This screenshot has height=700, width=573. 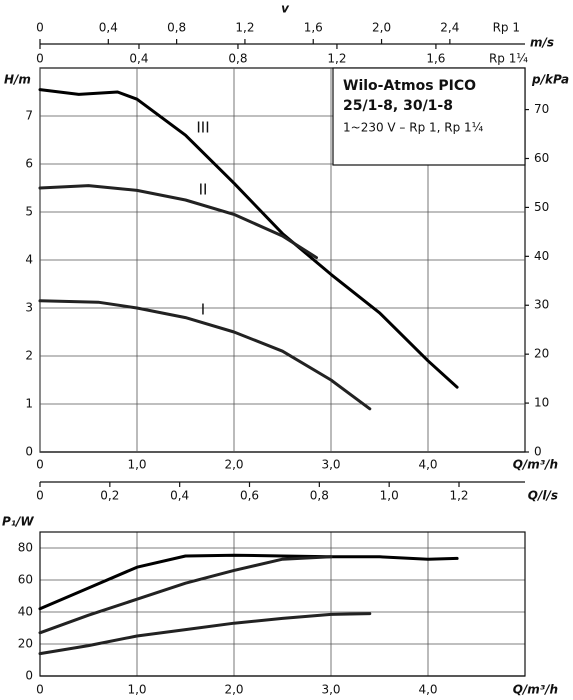 What do you see at coordinates (543, 496) in the screenshot?
I see `x2-axis-label: Q/l/s` at bounding box center [543, 496].